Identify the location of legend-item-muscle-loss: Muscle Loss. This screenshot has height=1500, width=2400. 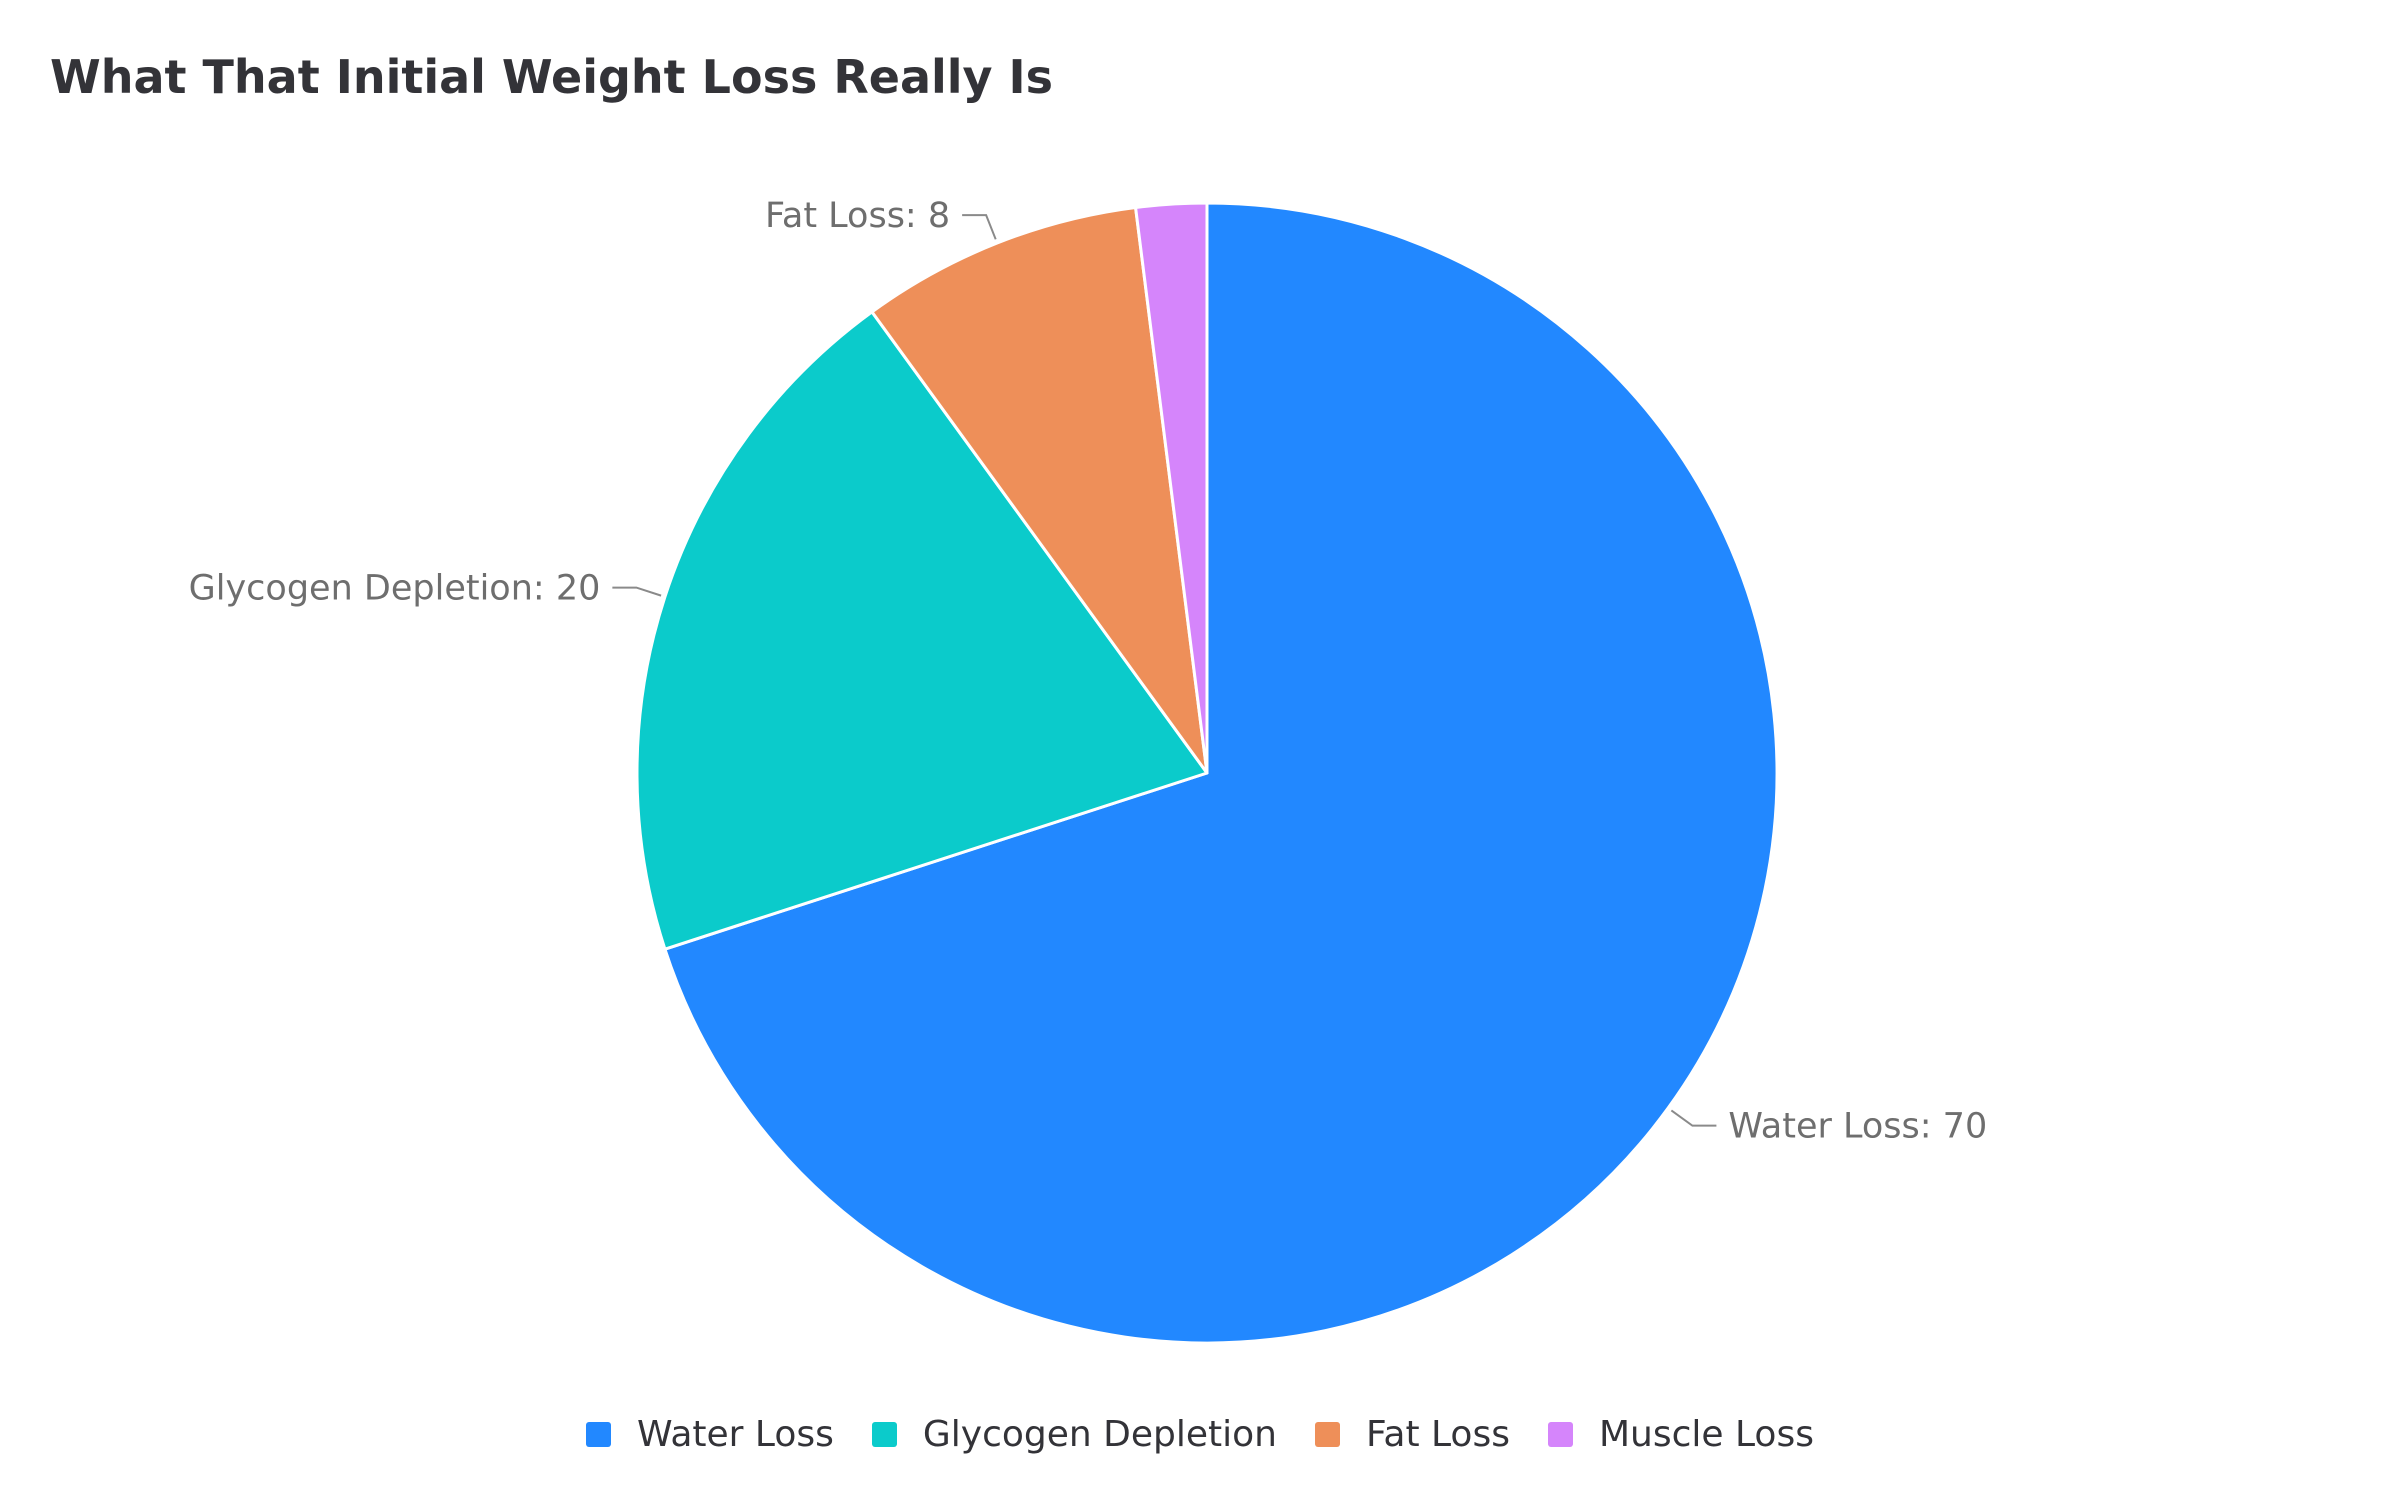
(1680, 1434).